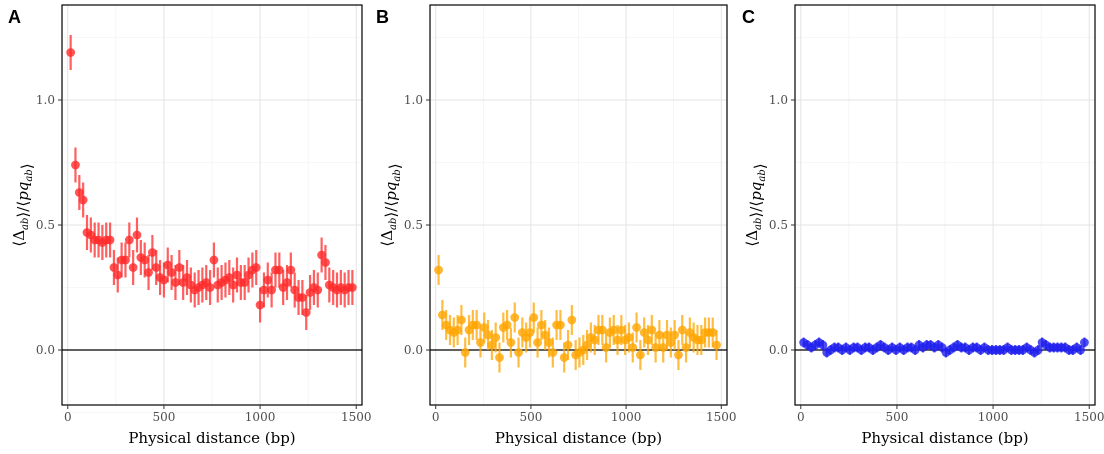 The image size is (1104, 454). Describe the element at coordinates (436, 417) in the screenshot. I see `x-tick-label: 0` at that location.